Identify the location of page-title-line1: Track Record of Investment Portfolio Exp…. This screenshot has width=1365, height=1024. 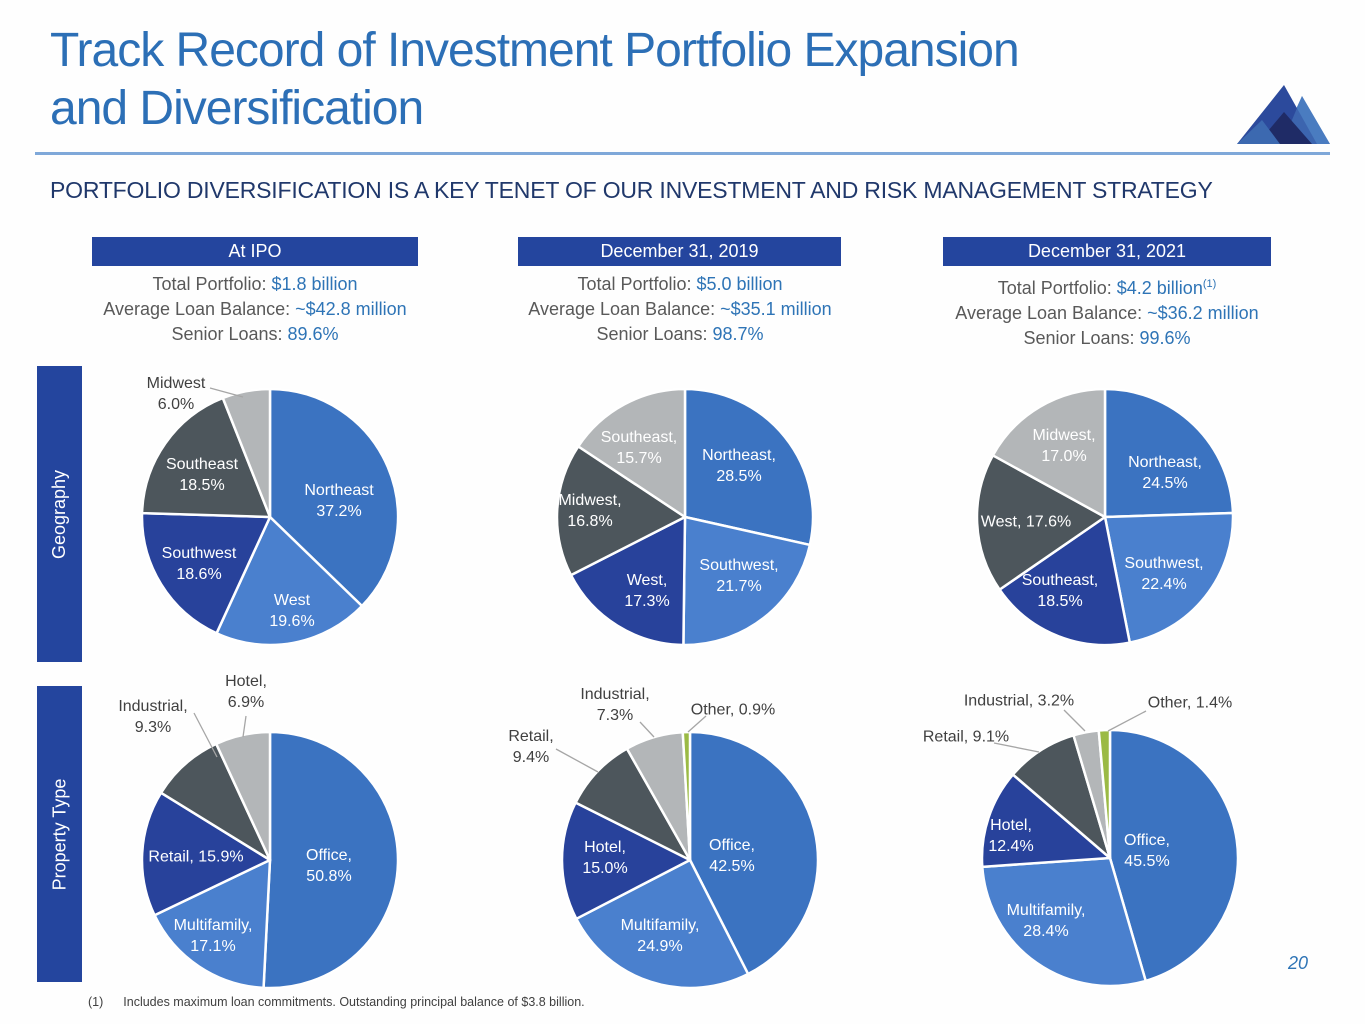
(535, 50).